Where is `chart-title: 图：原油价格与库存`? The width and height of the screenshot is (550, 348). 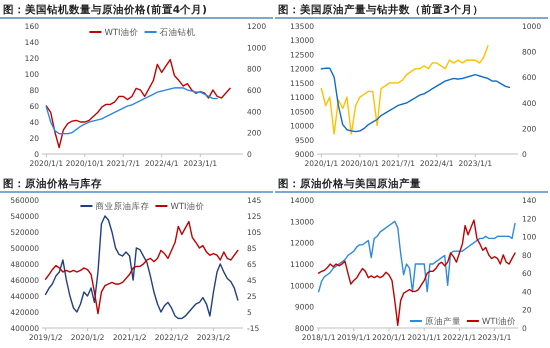
chart-title: 图：原油价格与库存 is located at coordinates (52, 183).